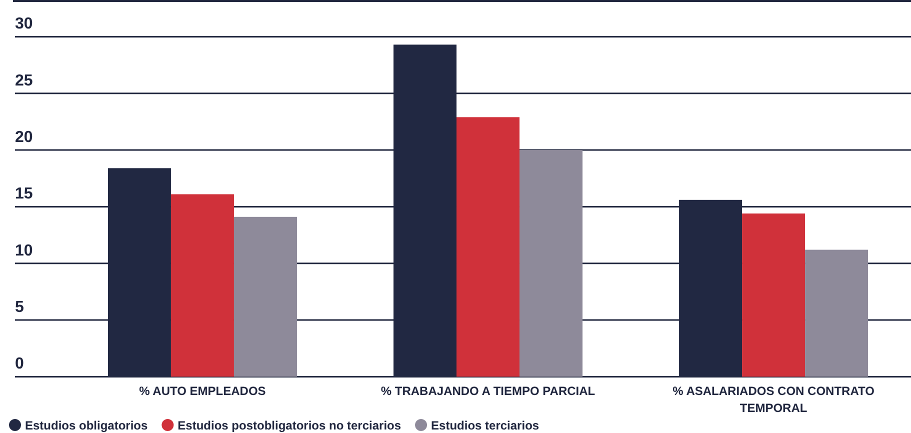 The height and width of the screenshot is (433, 911). What do you see at coordinates (24, 81) in the screenshot?
I see `y-tick-label: 25` at bounding box center [24, 81].